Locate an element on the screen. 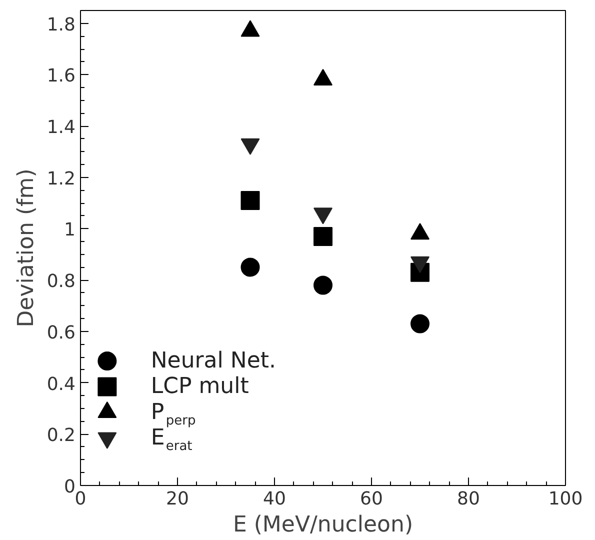  x-tick-label: 80 is located at coordinates (468, 499).